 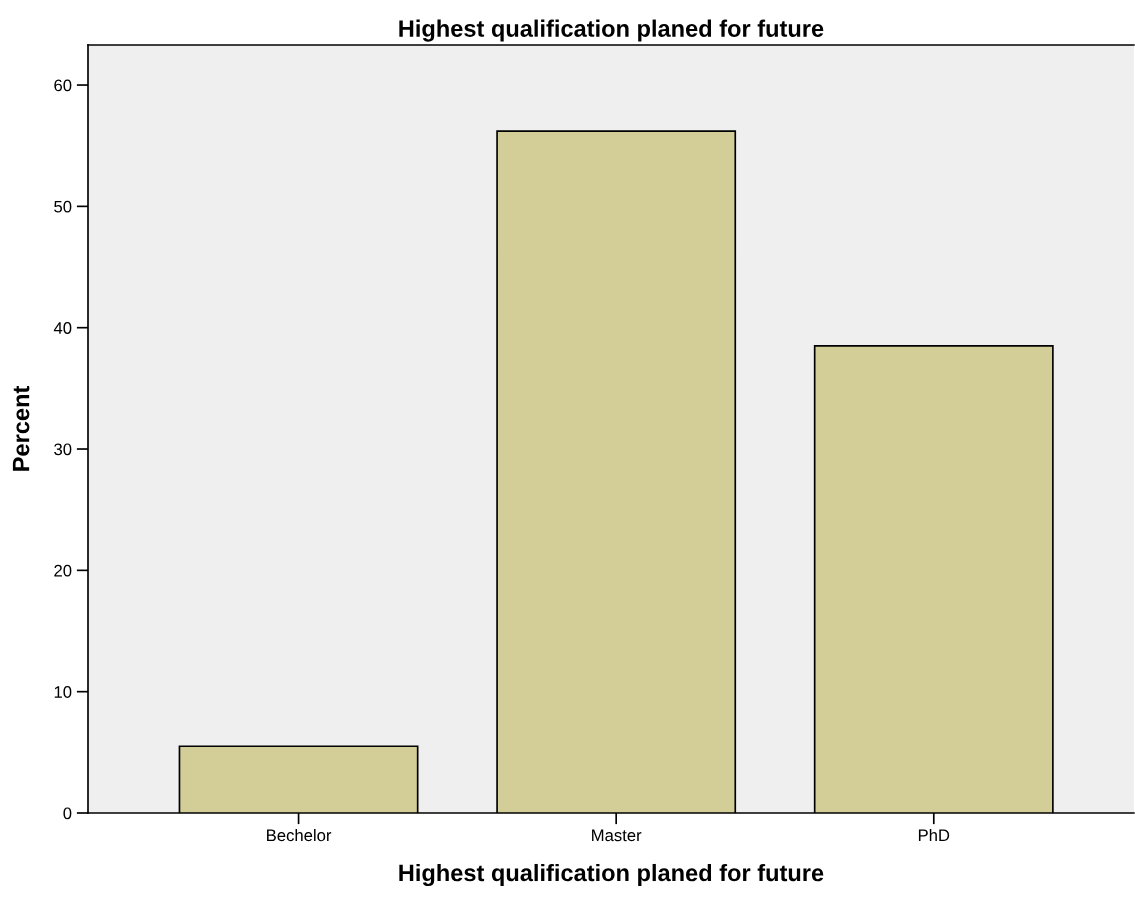 I want to click on x-tick-label: Bechelor, so click(x=299, y=835).